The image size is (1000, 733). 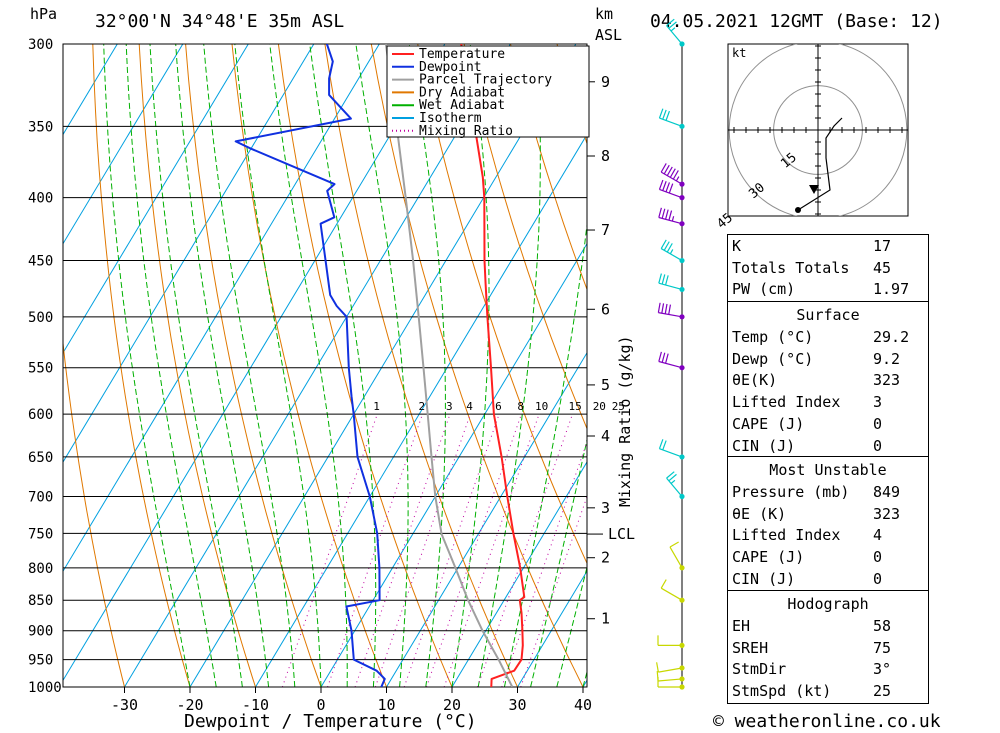 I want to click on wind-profile, so click(x=670, y=354).